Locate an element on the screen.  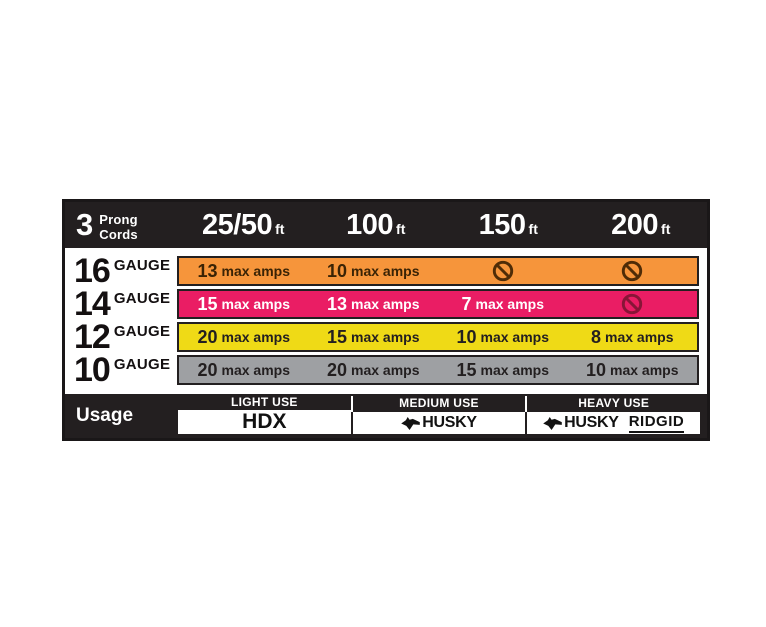
column-header-100ft: 100 ft is located at coordinates (376, 224).